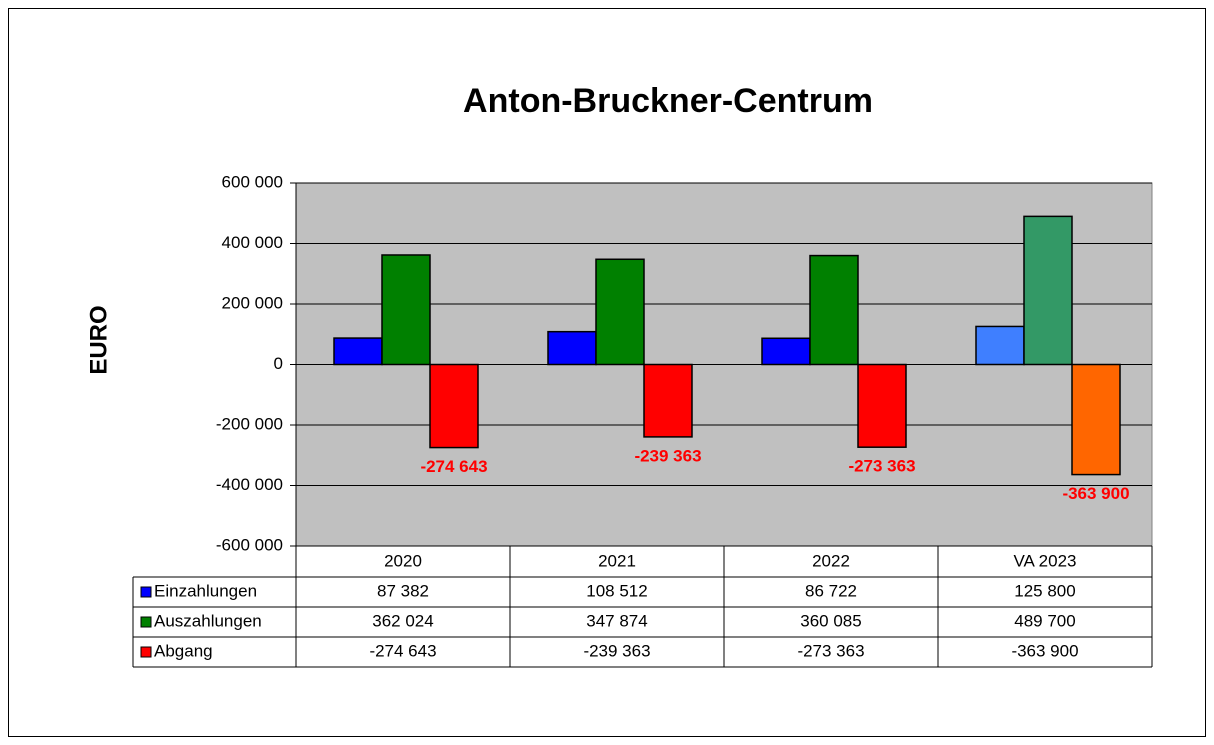  Describe the element at coordinates (1095, 493) in the screenshot. I see `data-label: -363 900` at that location.